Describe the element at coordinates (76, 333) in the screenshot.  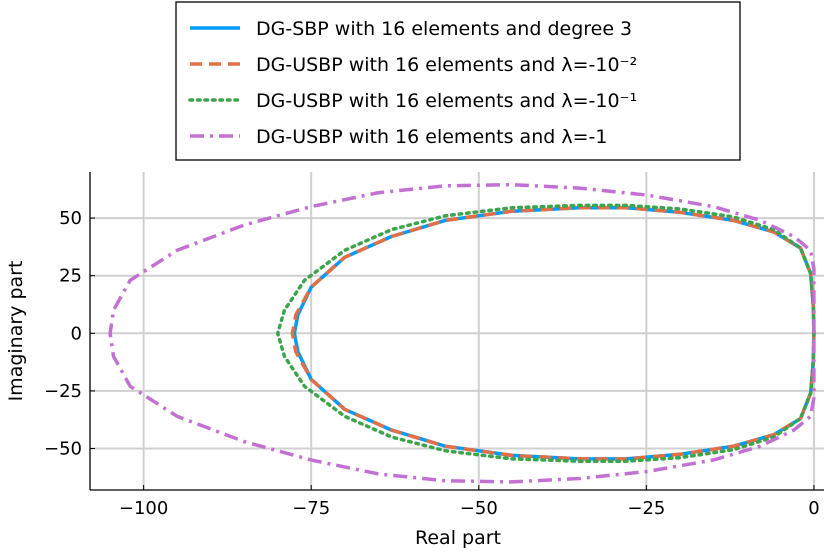
I see `y-tick-label: 0` at that location.